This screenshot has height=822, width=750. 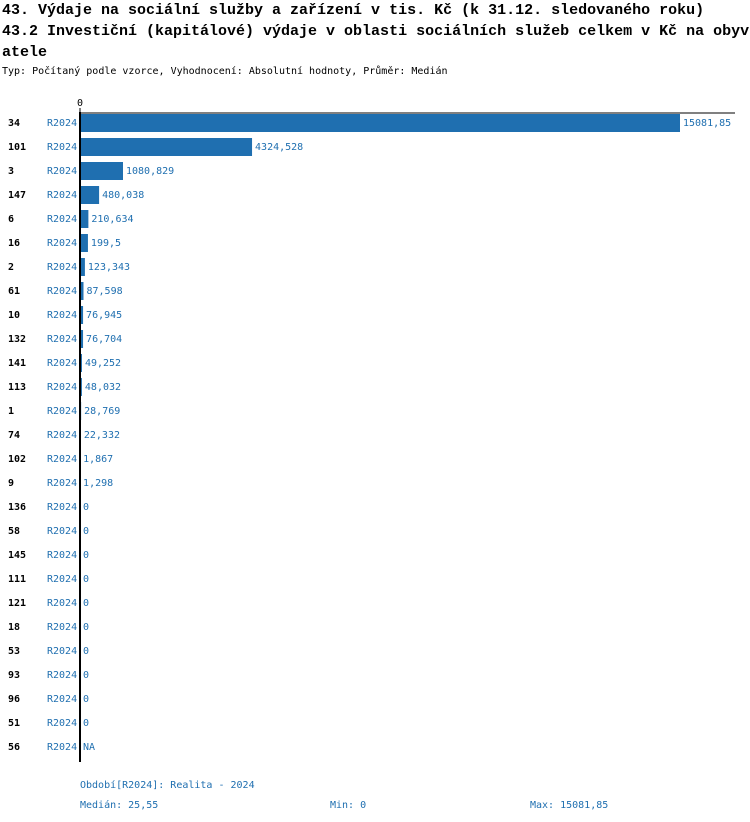 What do you see at coordinates (167, 785) in the screenshot?
I see `period-note: Období[R2024]: Realita - 2024` at bounding box center [167, 785].